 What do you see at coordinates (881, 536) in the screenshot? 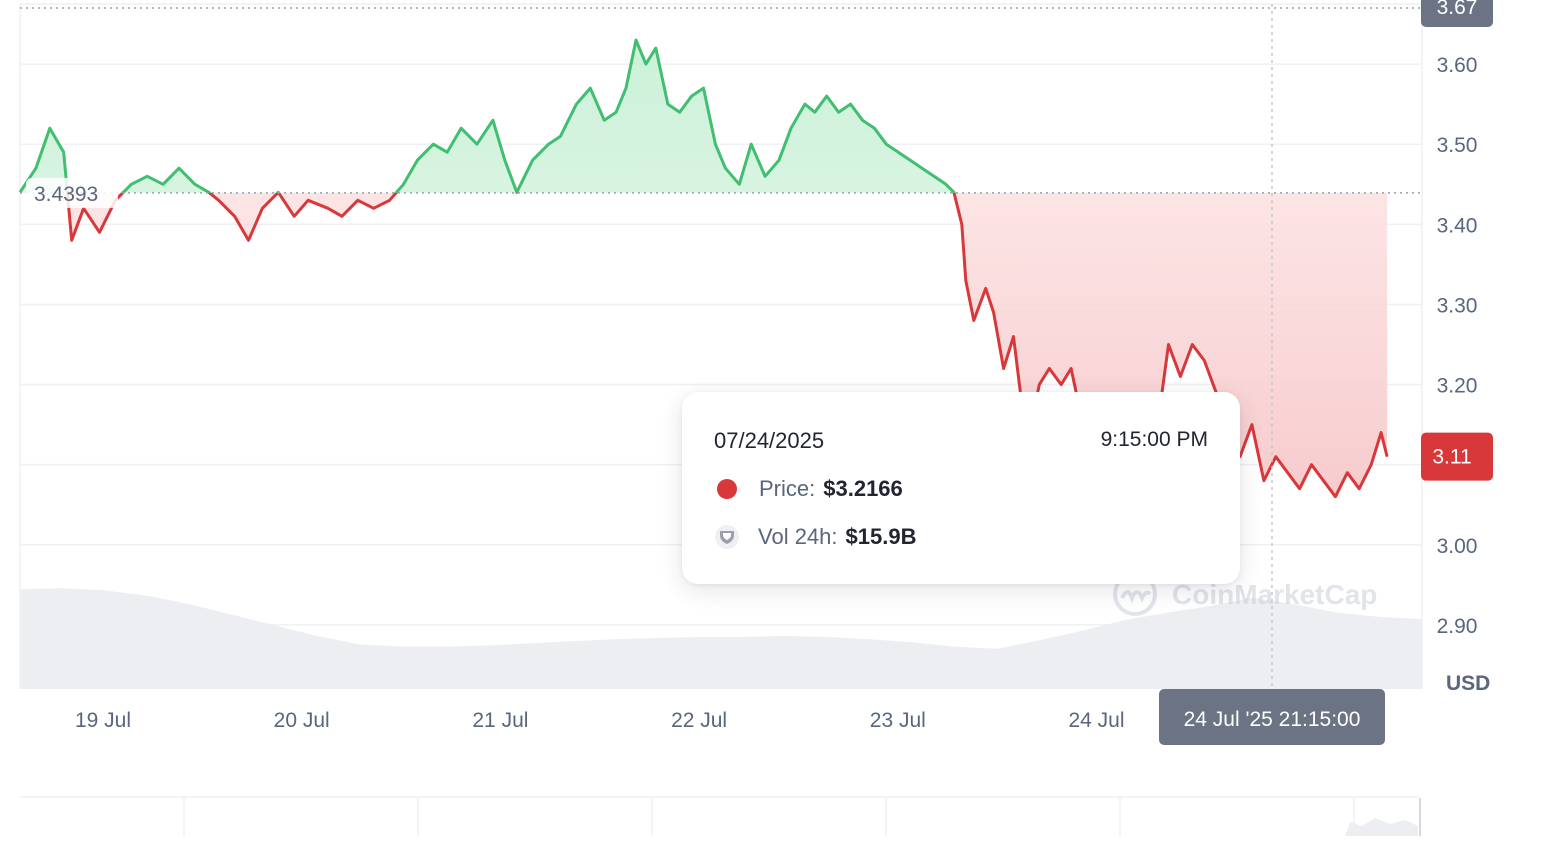
I see `tooltip-volume-value: $15.9B` at bounding box center [881, 536].